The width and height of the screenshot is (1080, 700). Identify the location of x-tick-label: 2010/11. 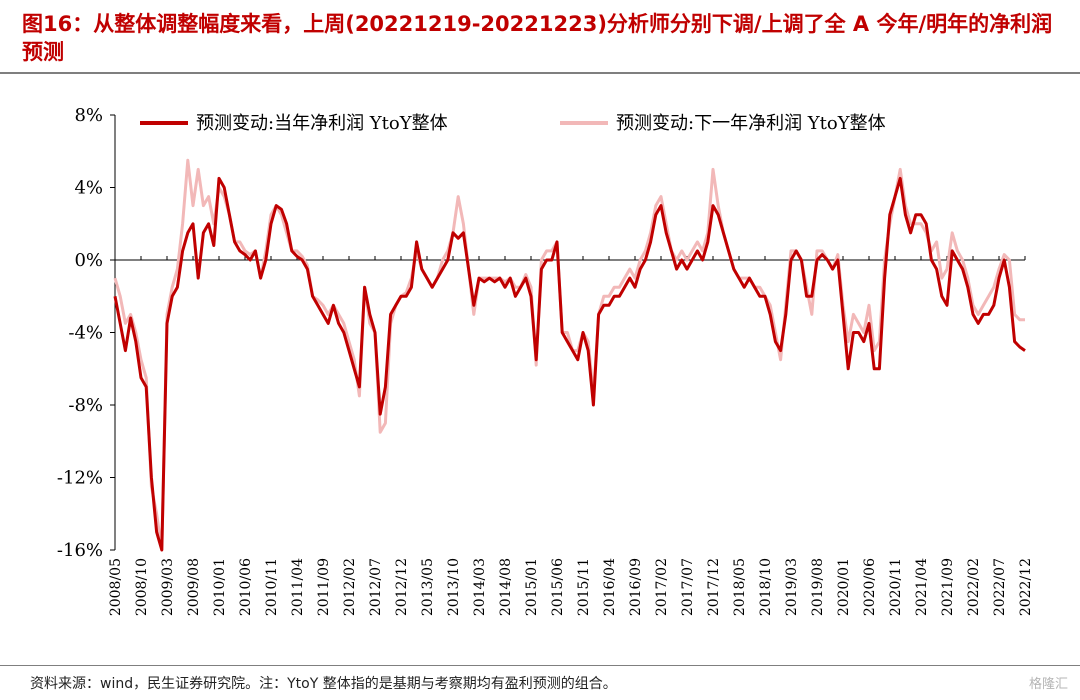
(272, 587).